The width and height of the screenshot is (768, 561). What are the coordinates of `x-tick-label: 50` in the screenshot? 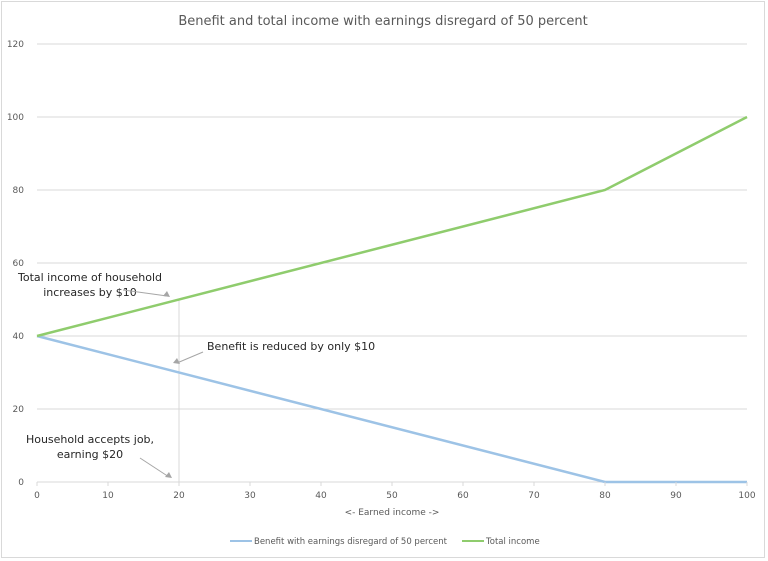 It's located at (392, 496).